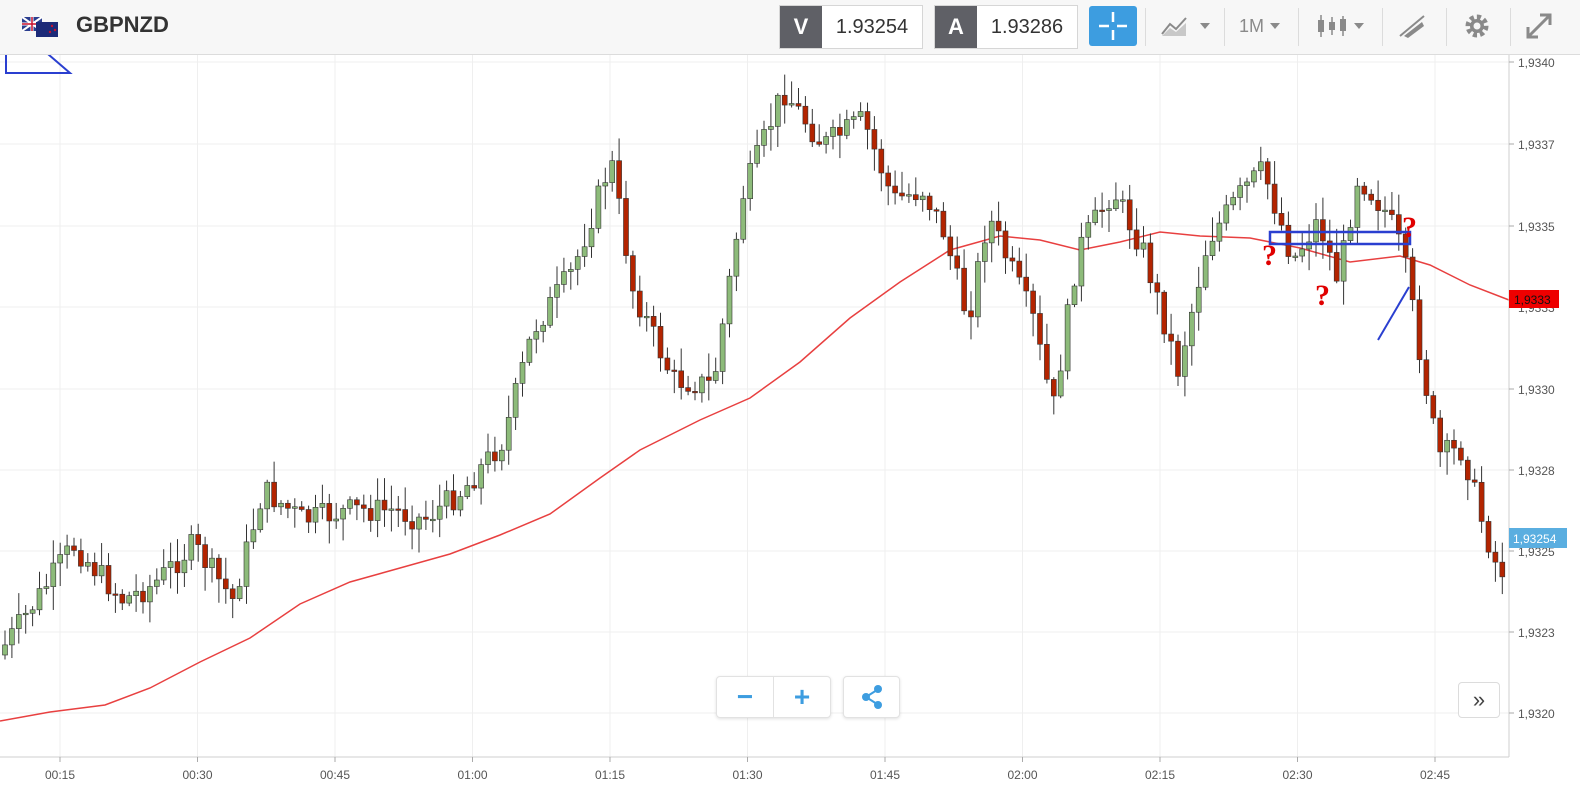  I want to click on fullscreen-button, so click(1539, 26).